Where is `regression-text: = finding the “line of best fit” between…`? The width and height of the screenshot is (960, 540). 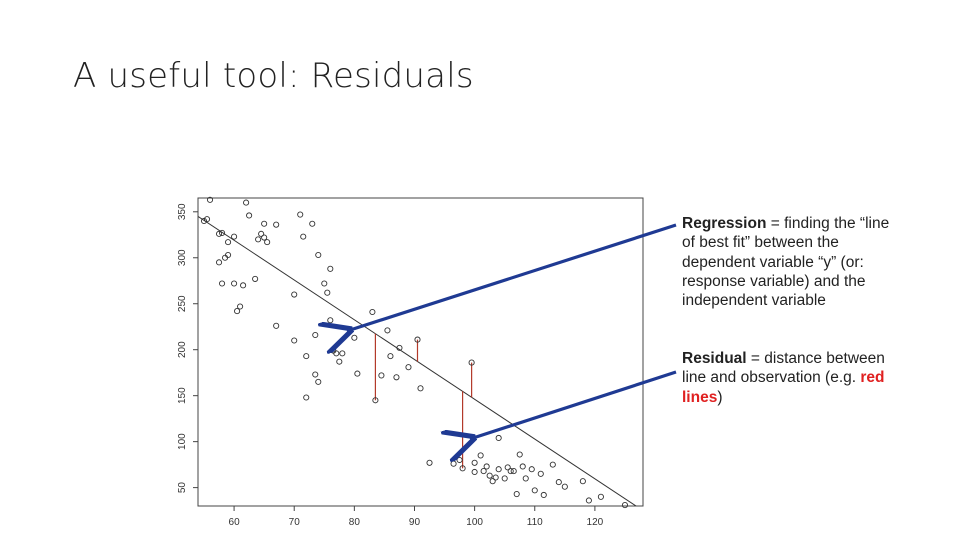
regression-text: = finding the “line of best fit” between… is located at coordinates (786, 262).